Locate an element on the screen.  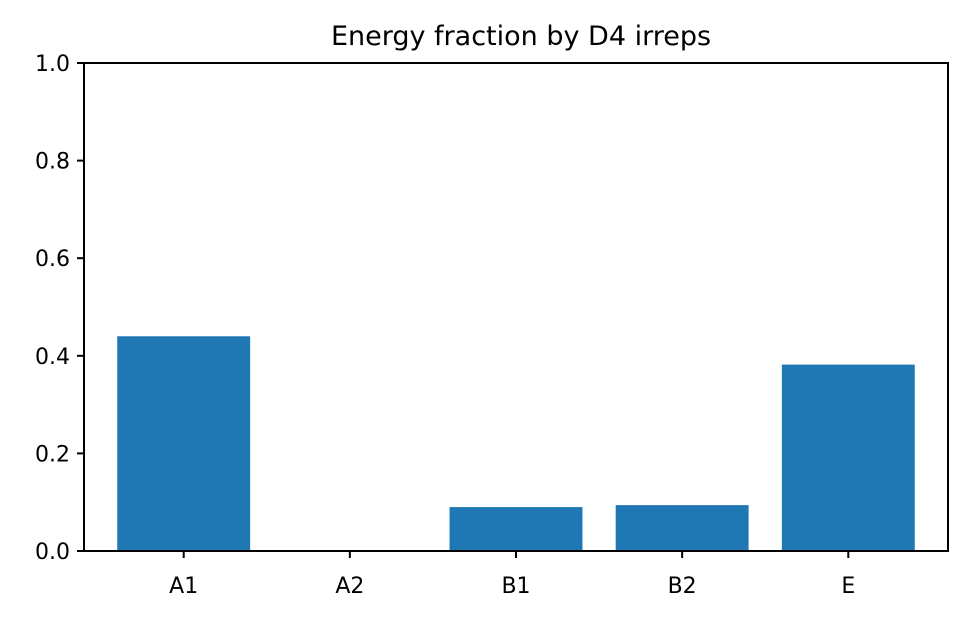
x-tick-label: B2 is located at coordinates (682, 586).